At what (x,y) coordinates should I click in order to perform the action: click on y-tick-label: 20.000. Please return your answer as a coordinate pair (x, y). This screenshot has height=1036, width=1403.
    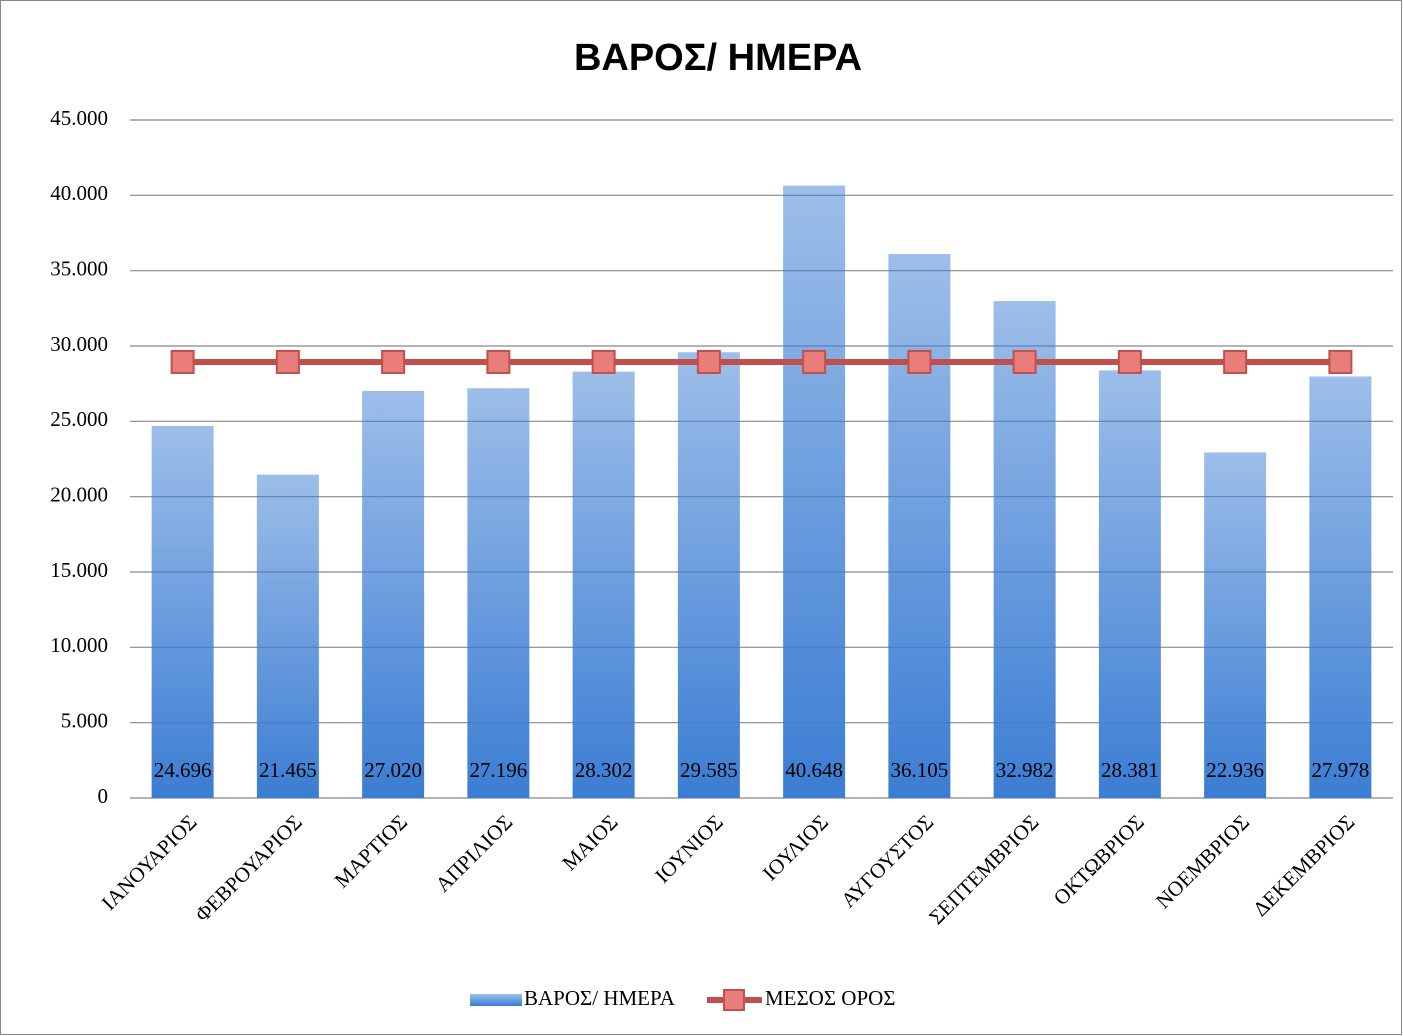
    Looking at the image, I should click on (79, 494).